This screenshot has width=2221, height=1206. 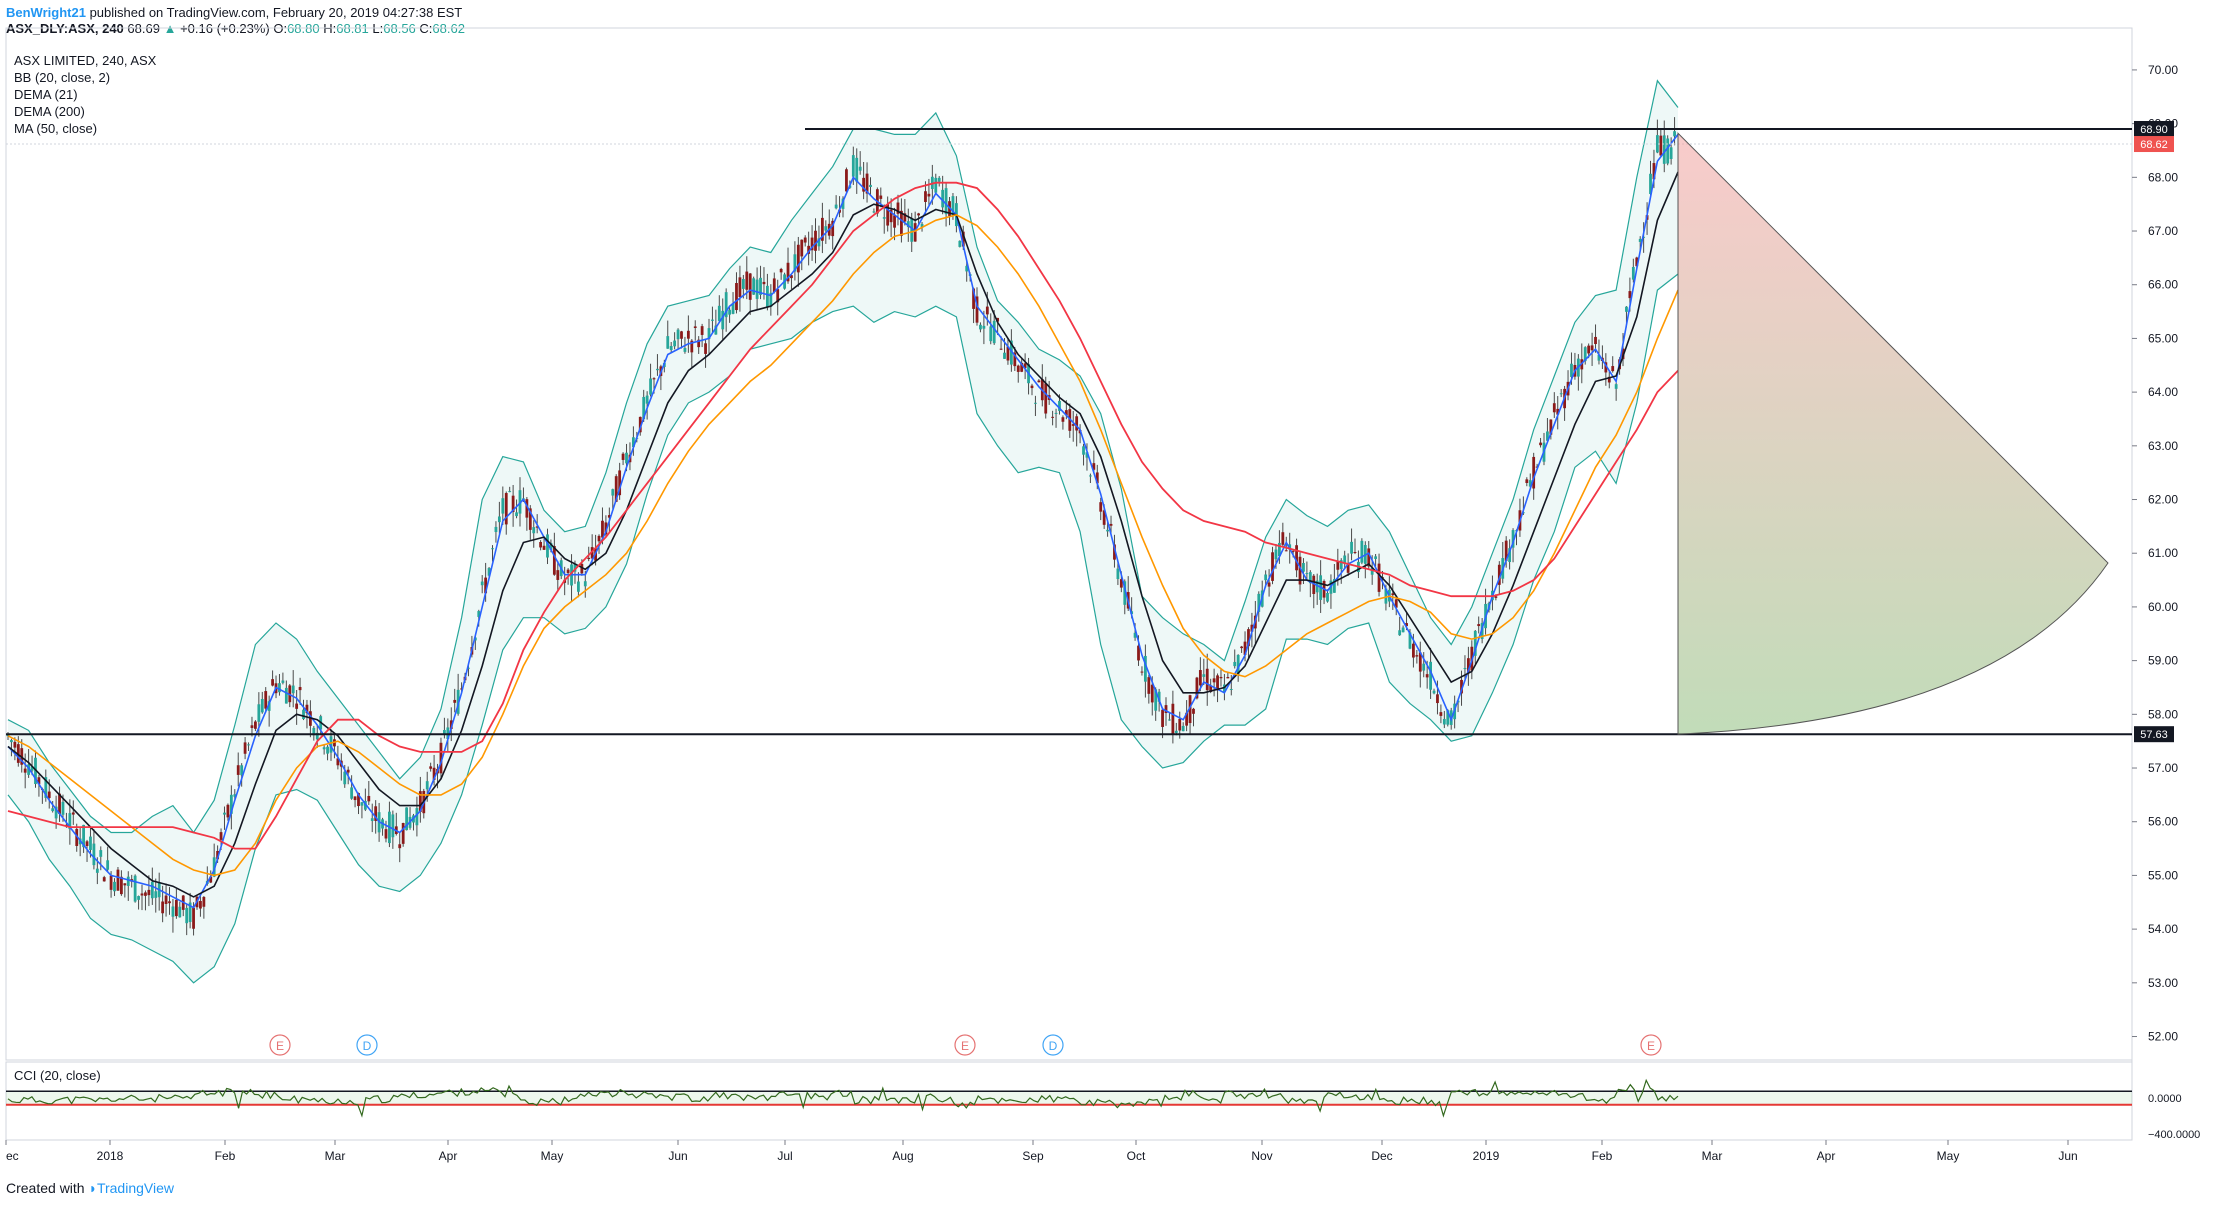 I want to click on price-label: 68.90, so click(x=2154, y=130).